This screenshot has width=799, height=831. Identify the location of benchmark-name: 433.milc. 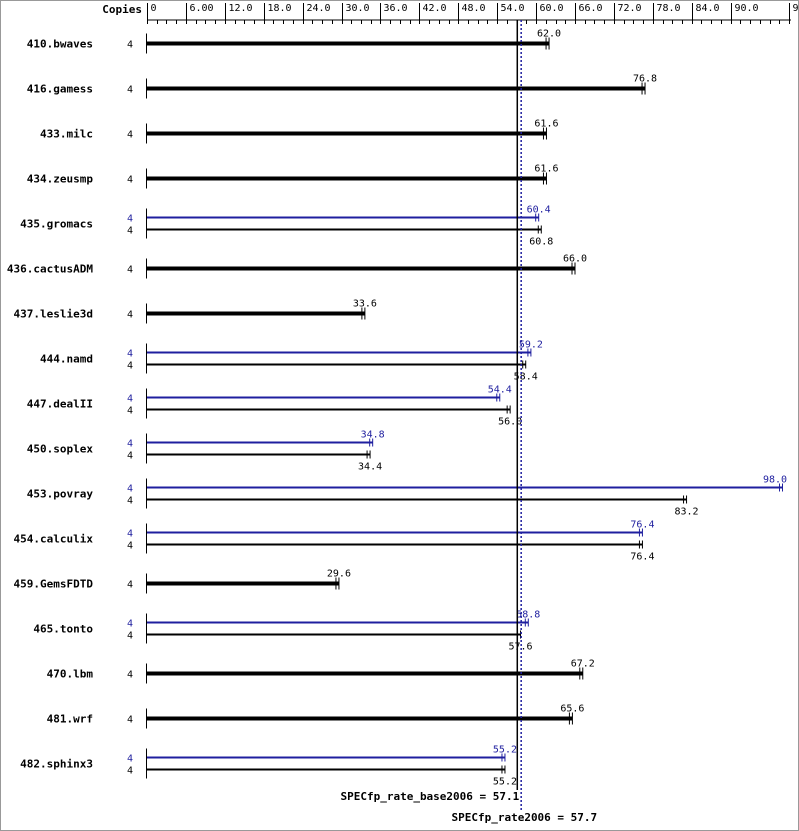
(66, 134).